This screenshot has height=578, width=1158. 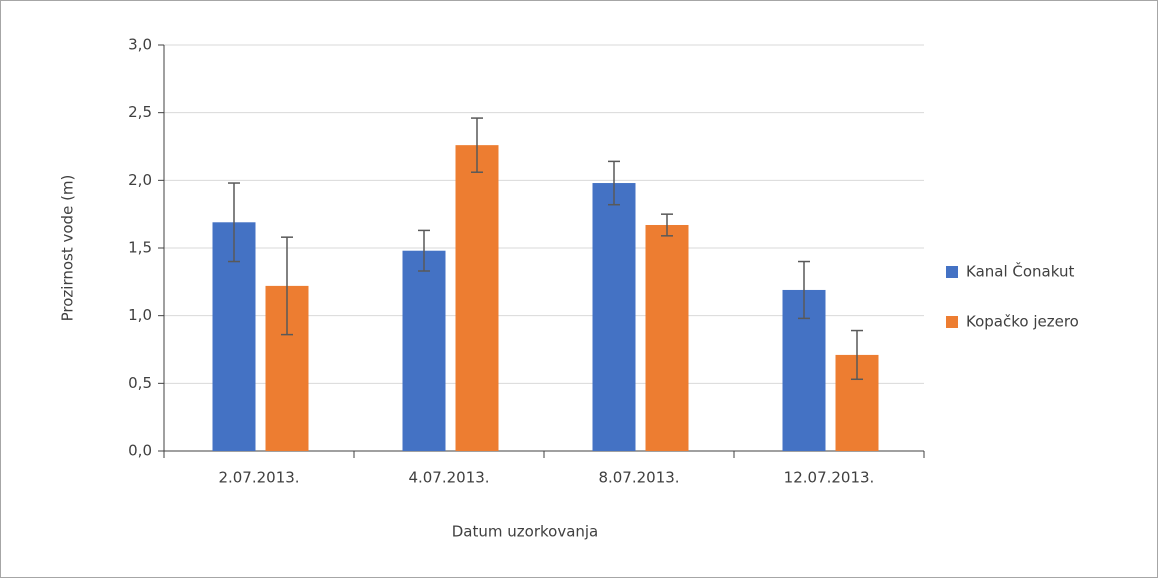 I want to click on x-tick-label: 12.07.2013., so click(x=829, y=478).